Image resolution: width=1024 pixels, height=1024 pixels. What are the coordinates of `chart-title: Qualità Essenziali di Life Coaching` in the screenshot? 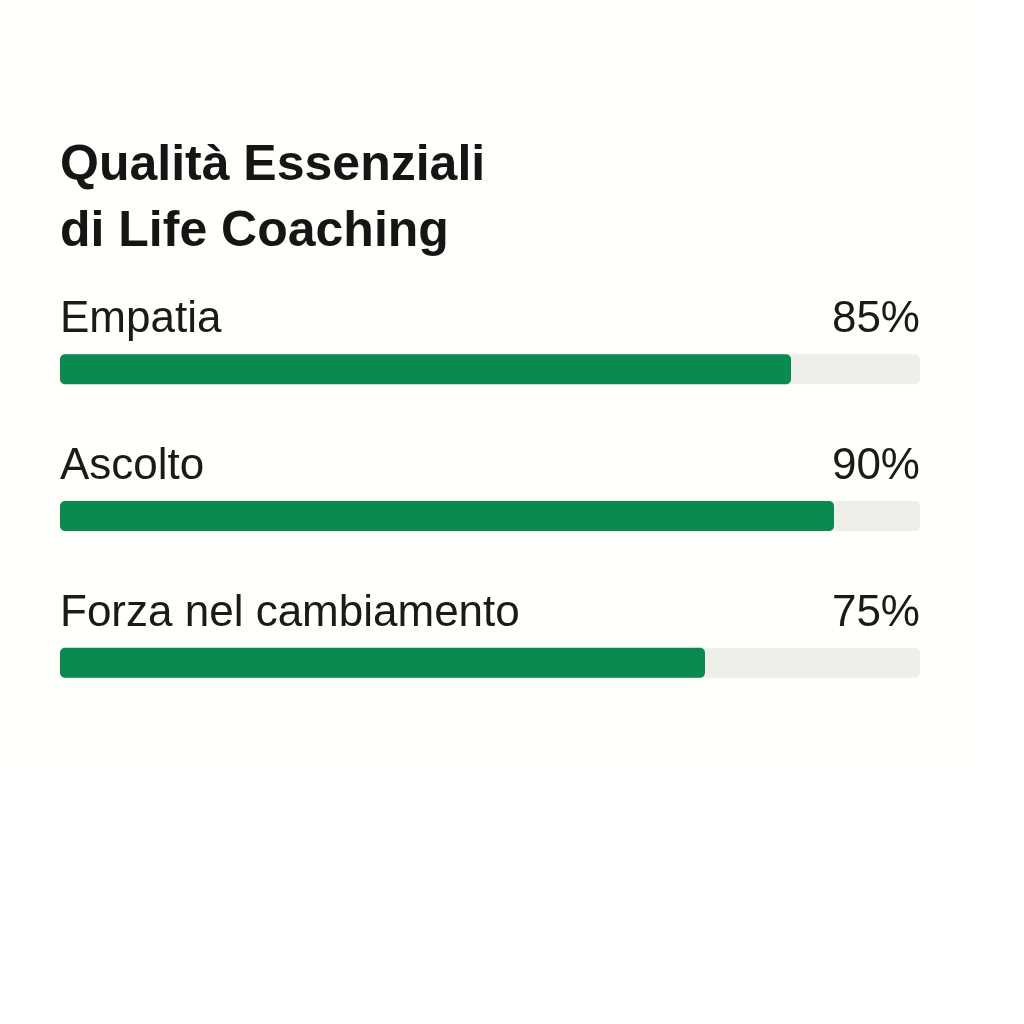 It's located at (273, 196).